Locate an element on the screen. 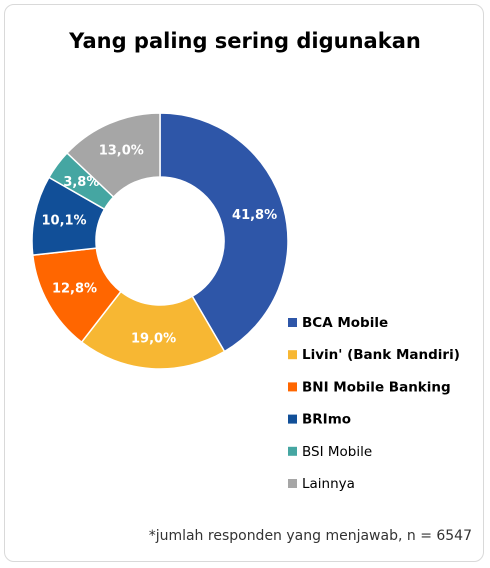  slice-label: 41,8% is located at coordinates (254, 215).